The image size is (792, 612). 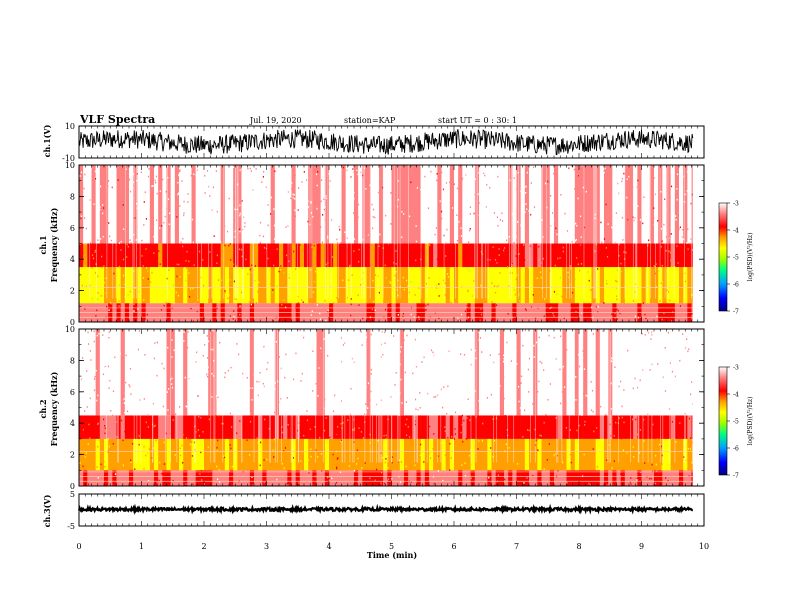 I want to click on y-tick-label: -5, so click(x=71, y=526).